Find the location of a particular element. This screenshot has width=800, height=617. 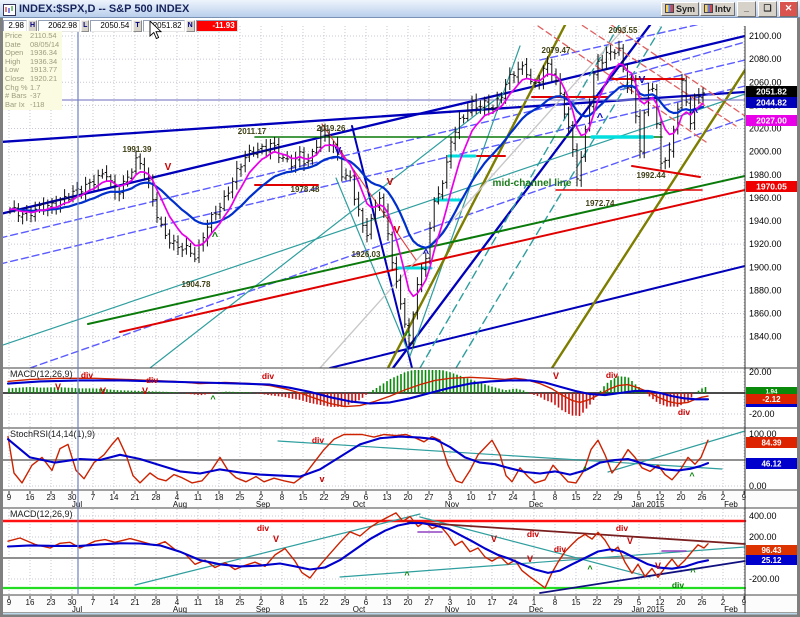

svg-text: 2011.17 is located at coordinates (252, 131).